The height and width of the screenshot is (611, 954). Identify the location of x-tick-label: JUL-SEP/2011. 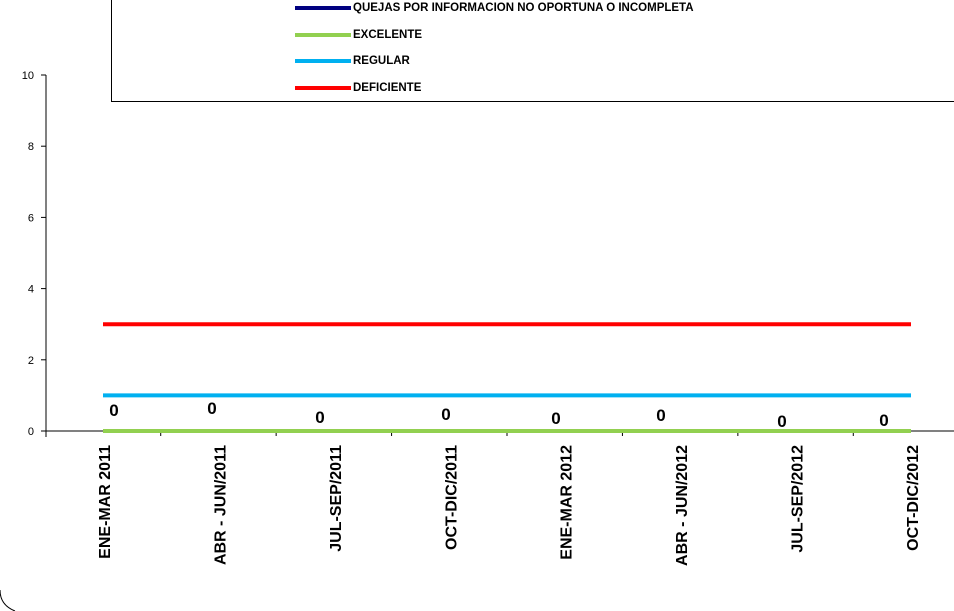
(336, 498).